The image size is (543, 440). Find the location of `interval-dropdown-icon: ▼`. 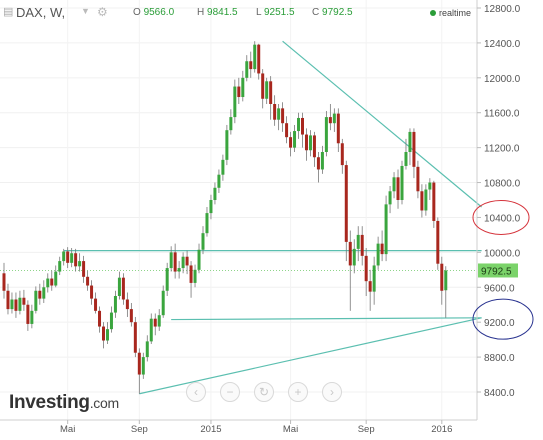

interval-dropdown-icon: ▼ is located at coordinates (85, 11).